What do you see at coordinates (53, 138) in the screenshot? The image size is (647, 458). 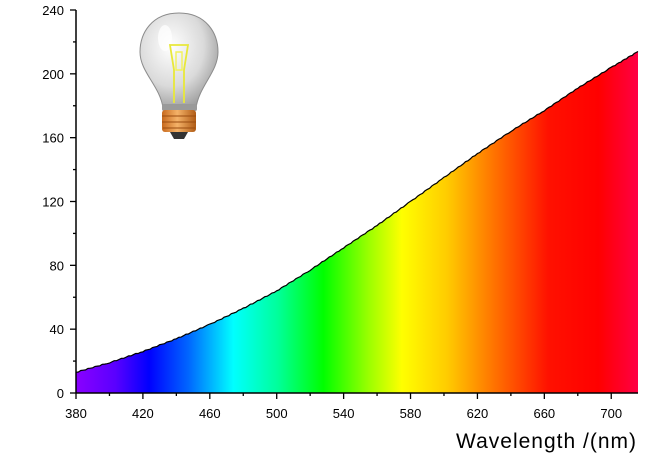 I see `y-tick-label: 160` at bounding box center [53, 138].